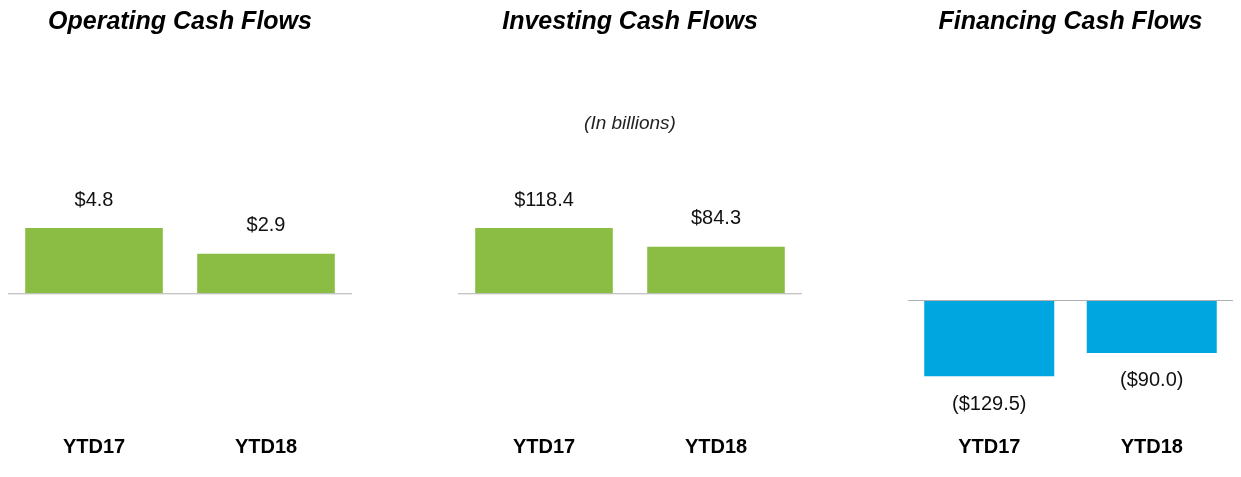 This screenshot has height=477, width=1241. What do you see at coordinates (630, 20) in the screenshot?
I see `chart-title: Investing Cash Flows` at bounding box center [630, 20].